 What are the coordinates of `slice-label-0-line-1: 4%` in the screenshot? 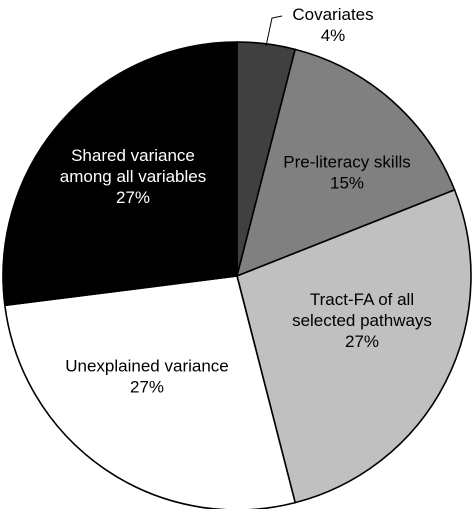 It's located at (333, 35).